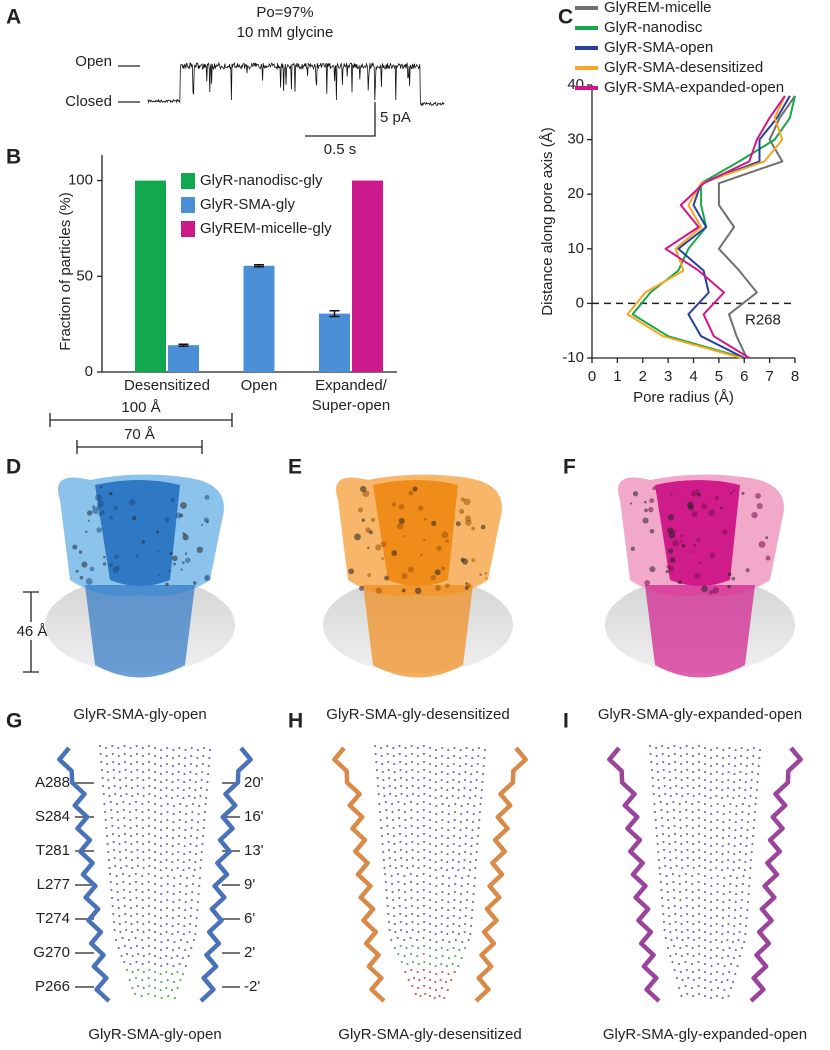  Describe the element at coordinates (769, 376) in the screenshot. I see `x-tick-label: 7` at that location.